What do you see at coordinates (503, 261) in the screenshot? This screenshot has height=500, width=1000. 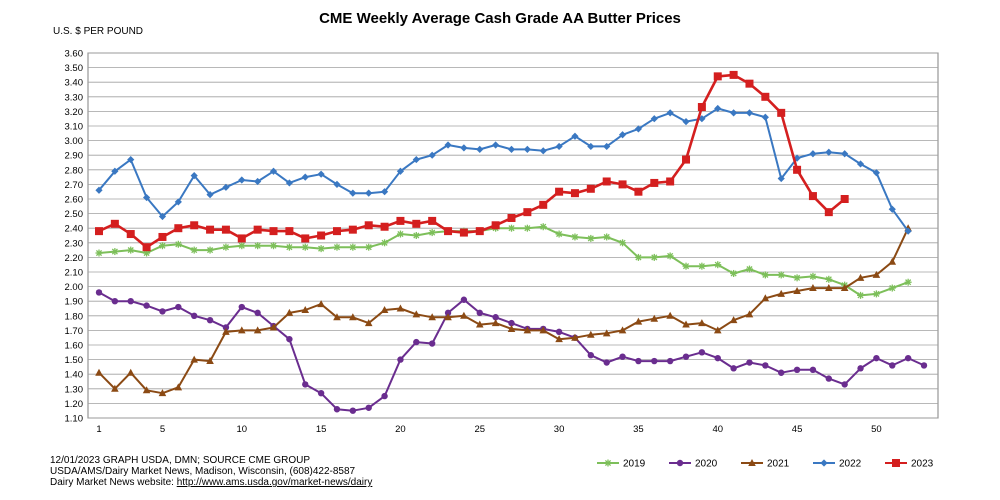 I see `series-2019` at bounding box center [503, 261].